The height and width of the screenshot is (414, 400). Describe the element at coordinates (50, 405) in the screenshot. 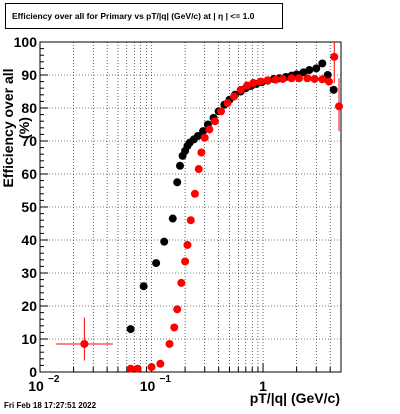

I see `timestamp-footer: Fri Feb 18 17:27:51 2022` at that location.